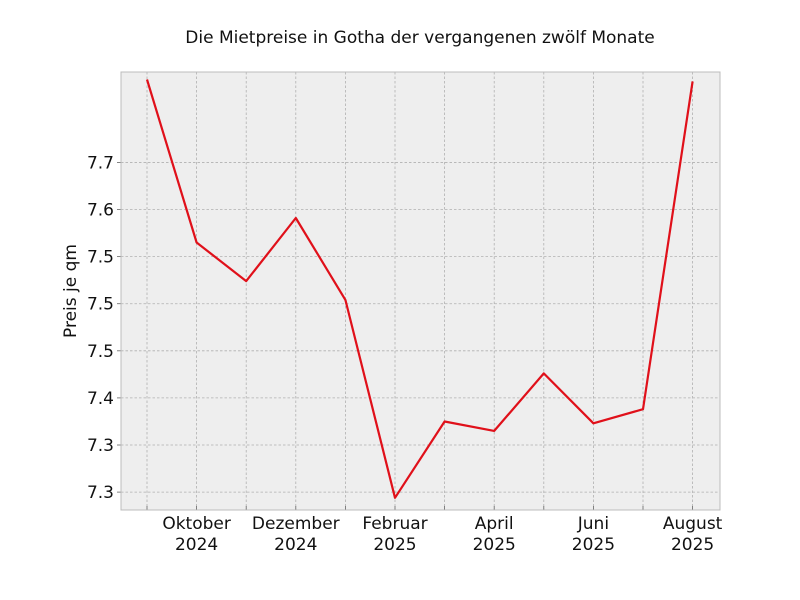 The image size is (800, 600). I want to click on x-tick-label-line: Februar, so click(394, 524).